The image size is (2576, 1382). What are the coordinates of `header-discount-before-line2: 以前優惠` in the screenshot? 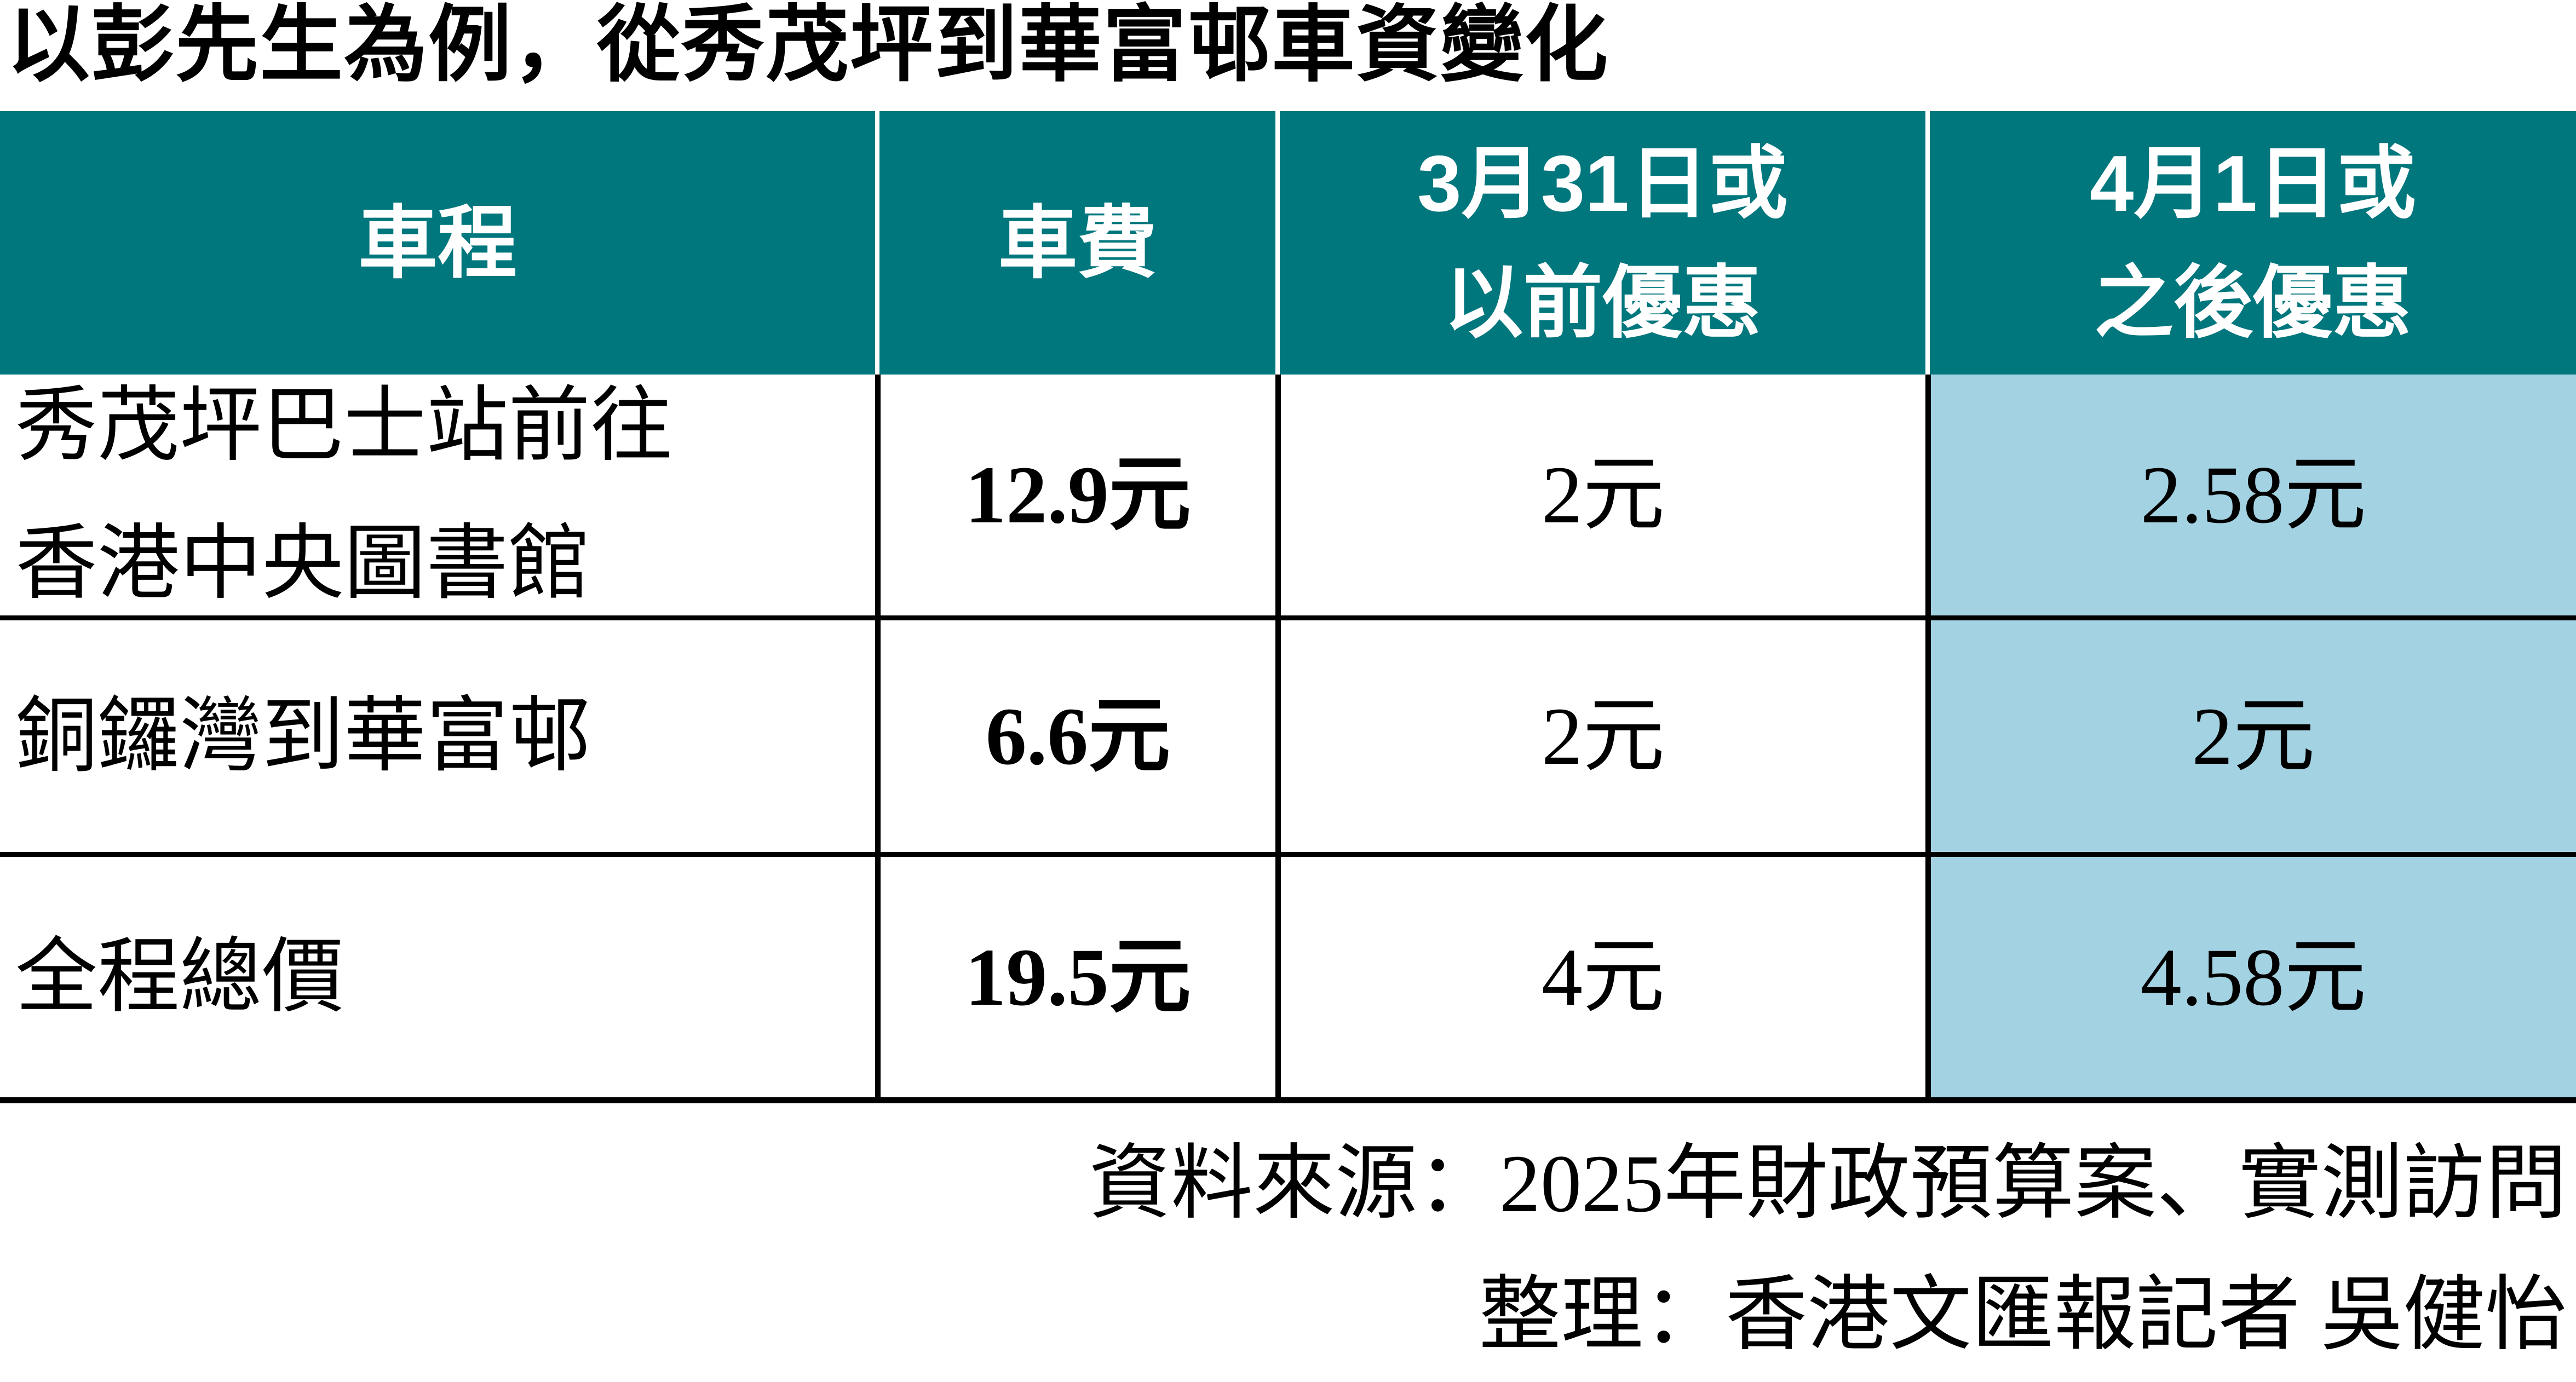 It's located at (1603, 302).